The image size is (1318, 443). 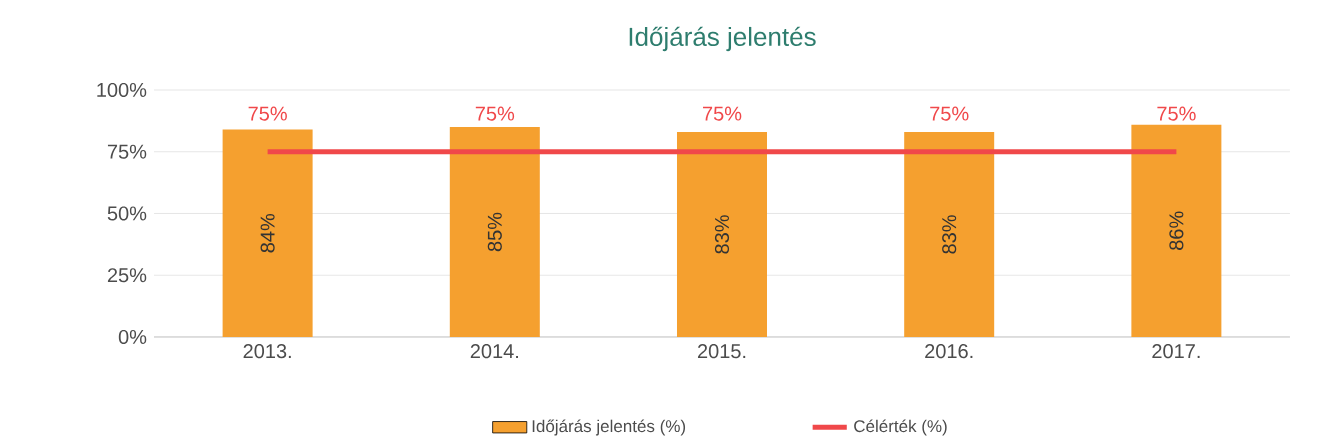 I want to click on y-tick-label: 75%, so click(x=127, y=151).